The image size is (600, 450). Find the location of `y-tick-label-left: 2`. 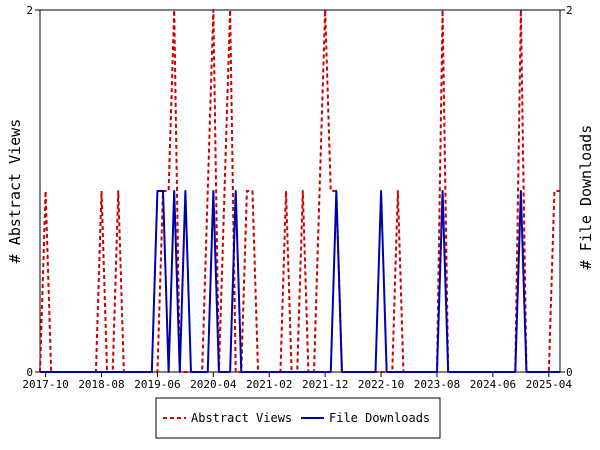

y-tick-label-left: 2 is located at coordinates (29, 10).